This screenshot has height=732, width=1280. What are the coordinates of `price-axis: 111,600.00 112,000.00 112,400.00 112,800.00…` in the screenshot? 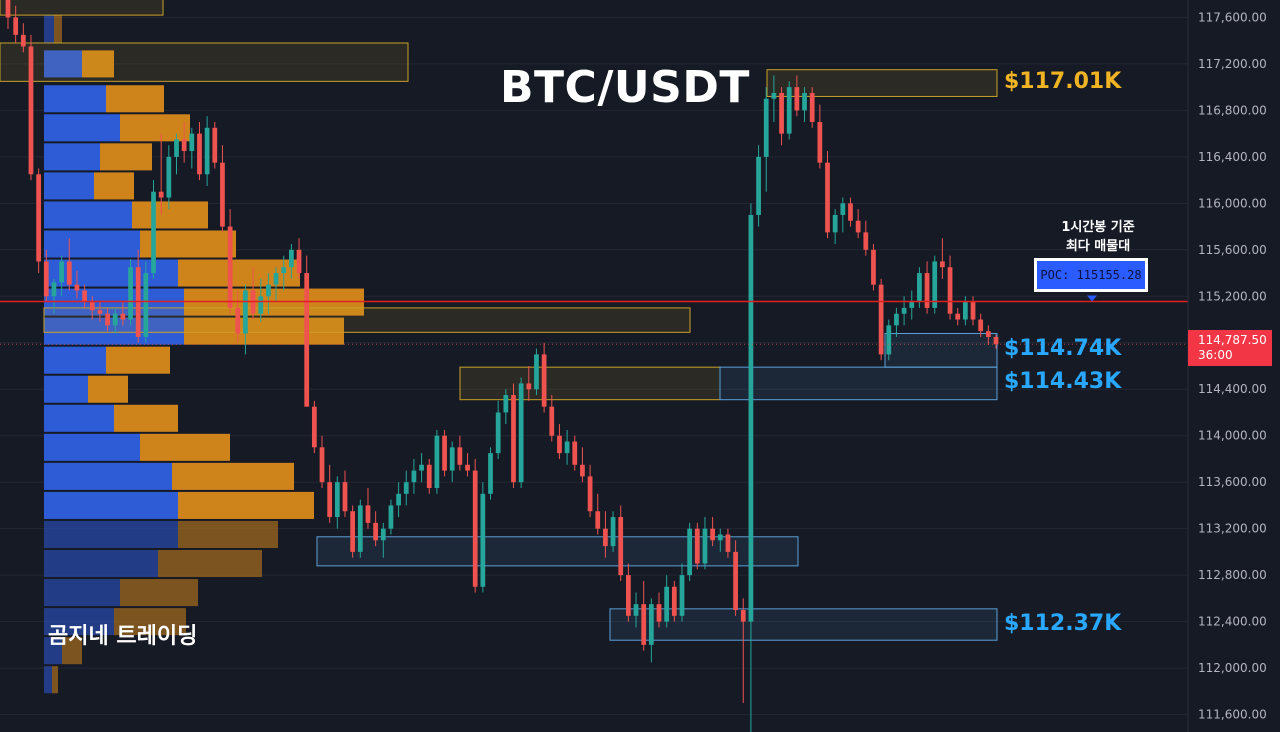 It's located at (1227, 366).